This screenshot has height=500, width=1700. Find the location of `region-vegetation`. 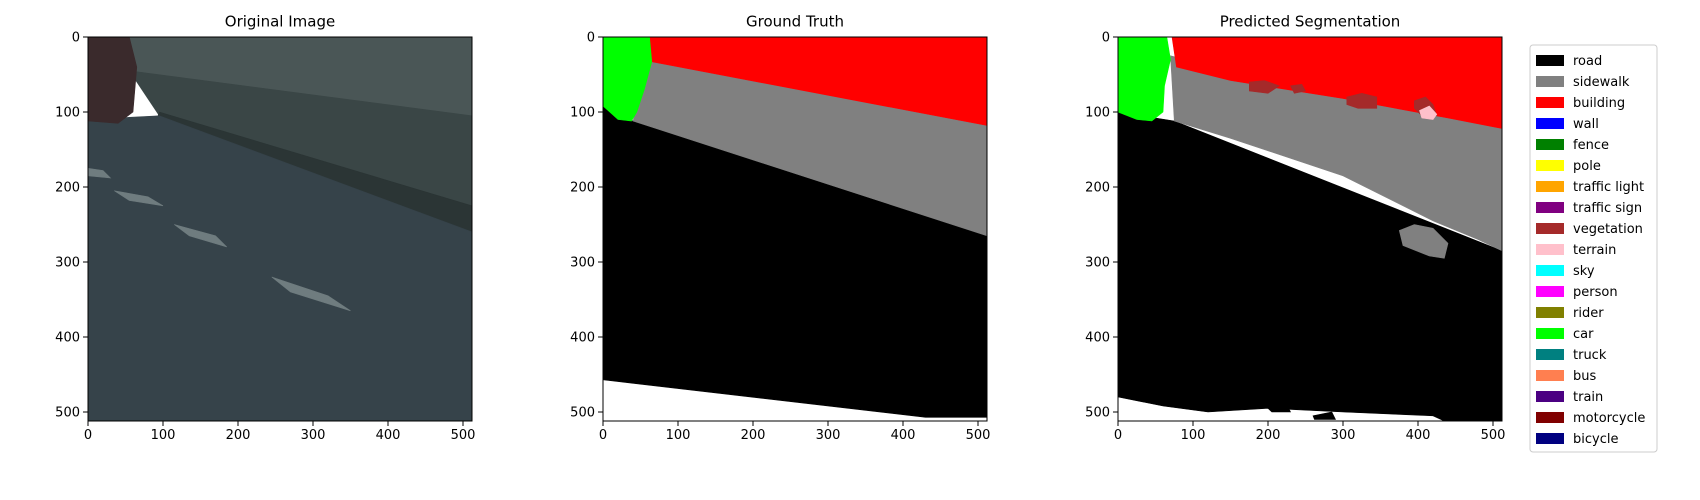

region-vegetation is located at coordinates (1264, 87).